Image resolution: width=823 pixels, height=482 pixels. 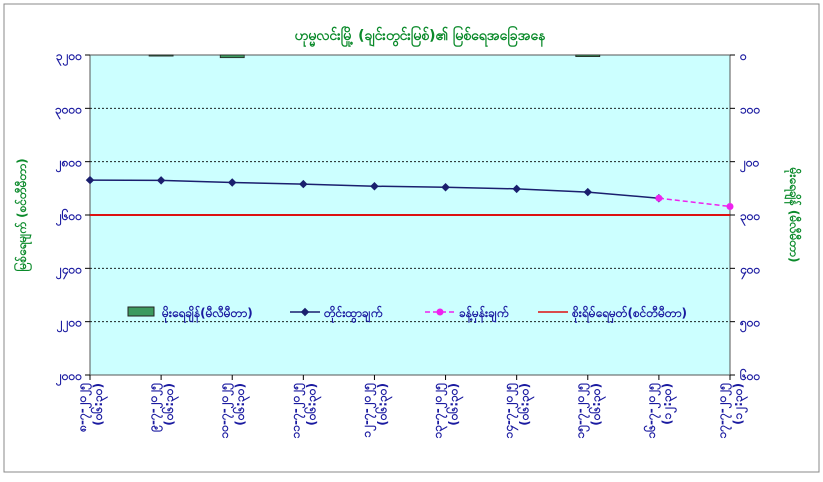 I want to click on y2-axis-label: မိုးရေချိန် (မီလီမီတာ), so click(x=793, y=215).